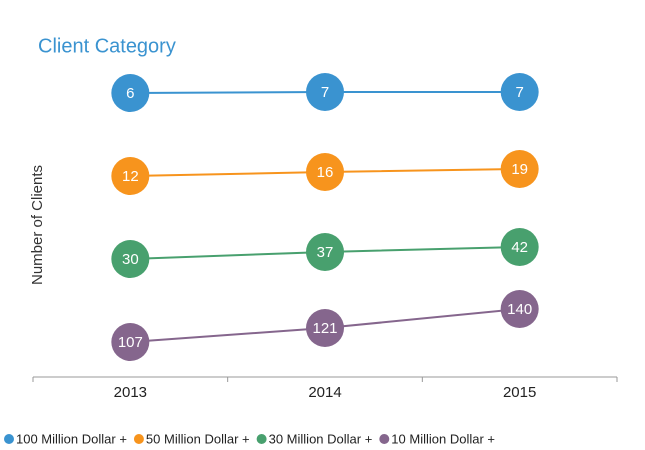  What do you see at coordinates (37, 225) in the screenshot?
I see `y-axis-label: Number of Clients` at bounding box center [37, 225].